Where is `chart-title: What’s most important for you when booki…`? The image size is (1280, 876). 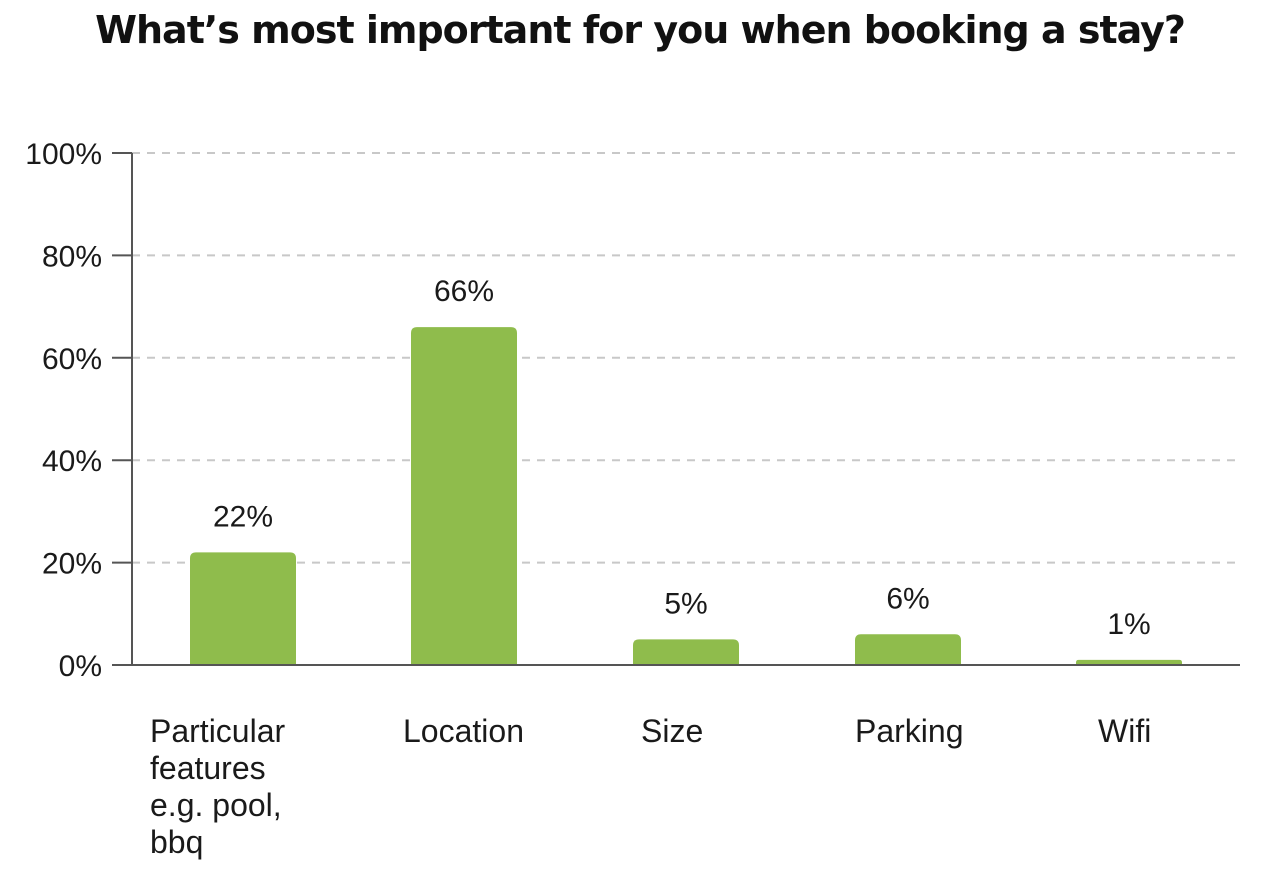 chart-title: What’s most important for you when booki… is located at coordinates (640, 30).